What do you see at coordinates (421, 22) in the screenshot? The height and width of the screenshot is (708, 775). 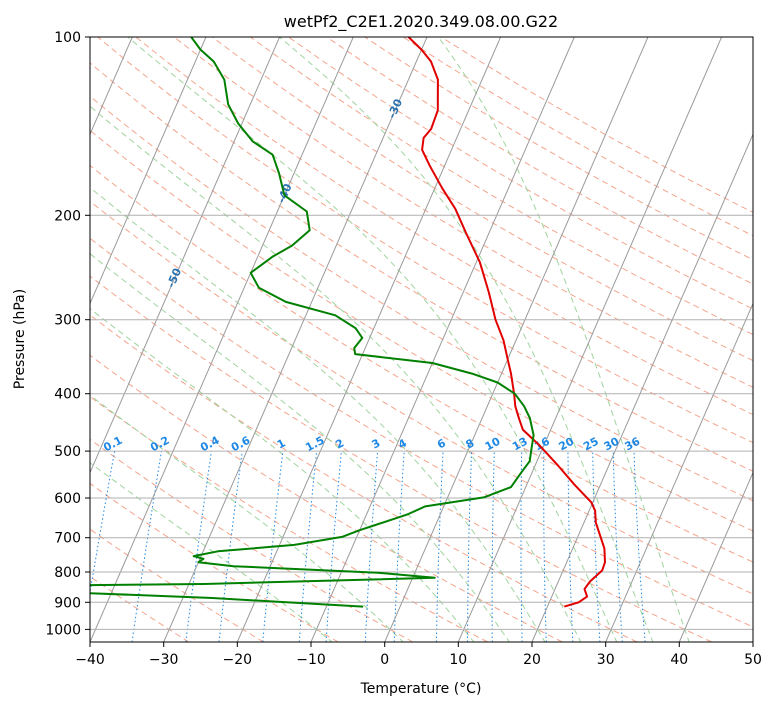 I see `chart-title: wetPf2_C2E1.2020.349.08.00.G22` at bounding box center [421, 22].